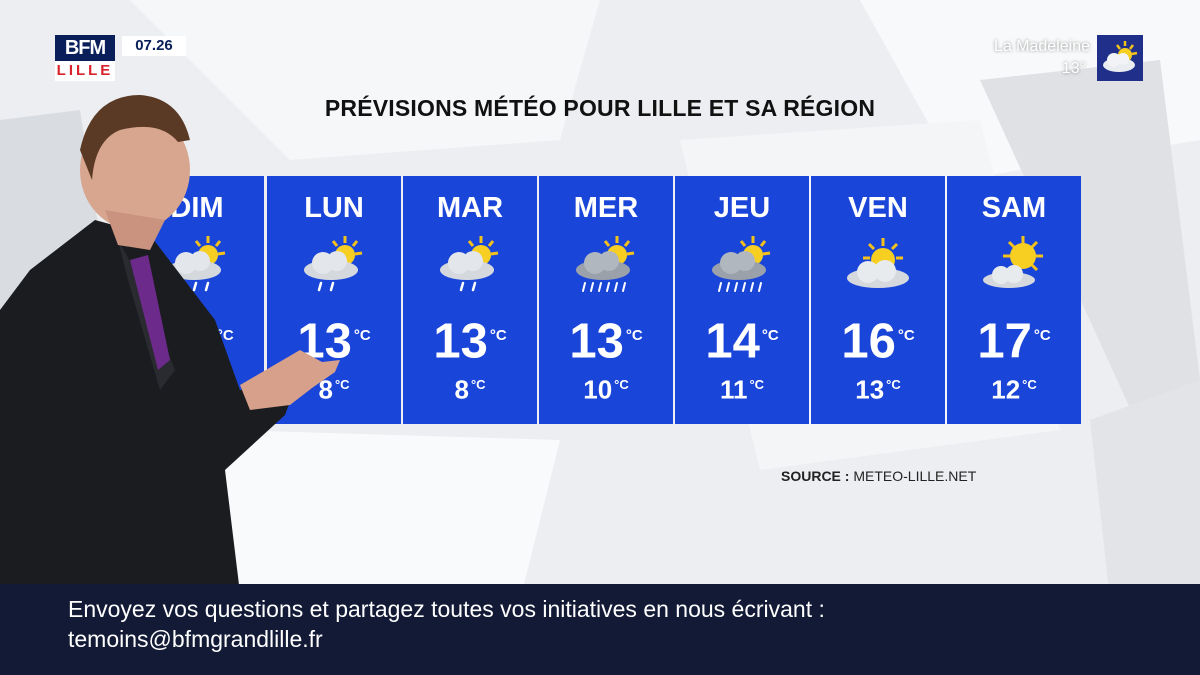 The width and height of the screenshot is (1200, 675). What do you see at coordinates (742, 389) in the screenshot?
I see `min-temperature: 11 °C` at bounding box center [742, 389].